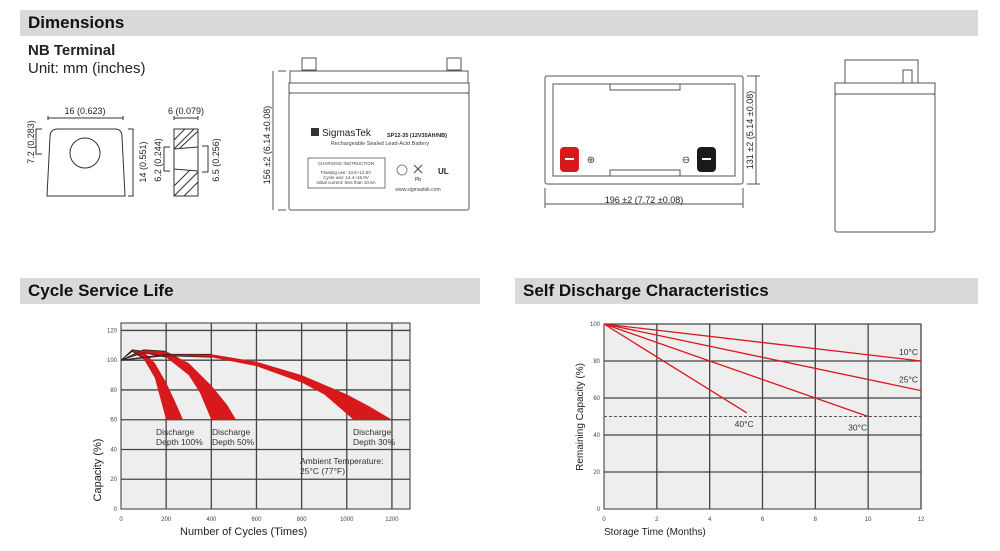  What do you see at coordinates (345, 177) in the screenshot?
I see `charging-line-2: Cycle use: 14.4~15.0V` at bounding box center [345, 177].